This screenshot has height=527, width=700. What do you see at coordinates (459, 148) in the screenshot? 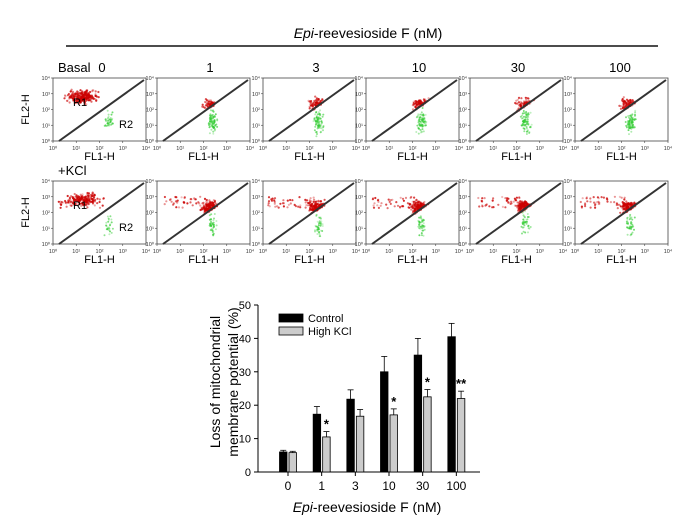
I see `x-tick-label: 10⁴` at bounding box center [459, 148].